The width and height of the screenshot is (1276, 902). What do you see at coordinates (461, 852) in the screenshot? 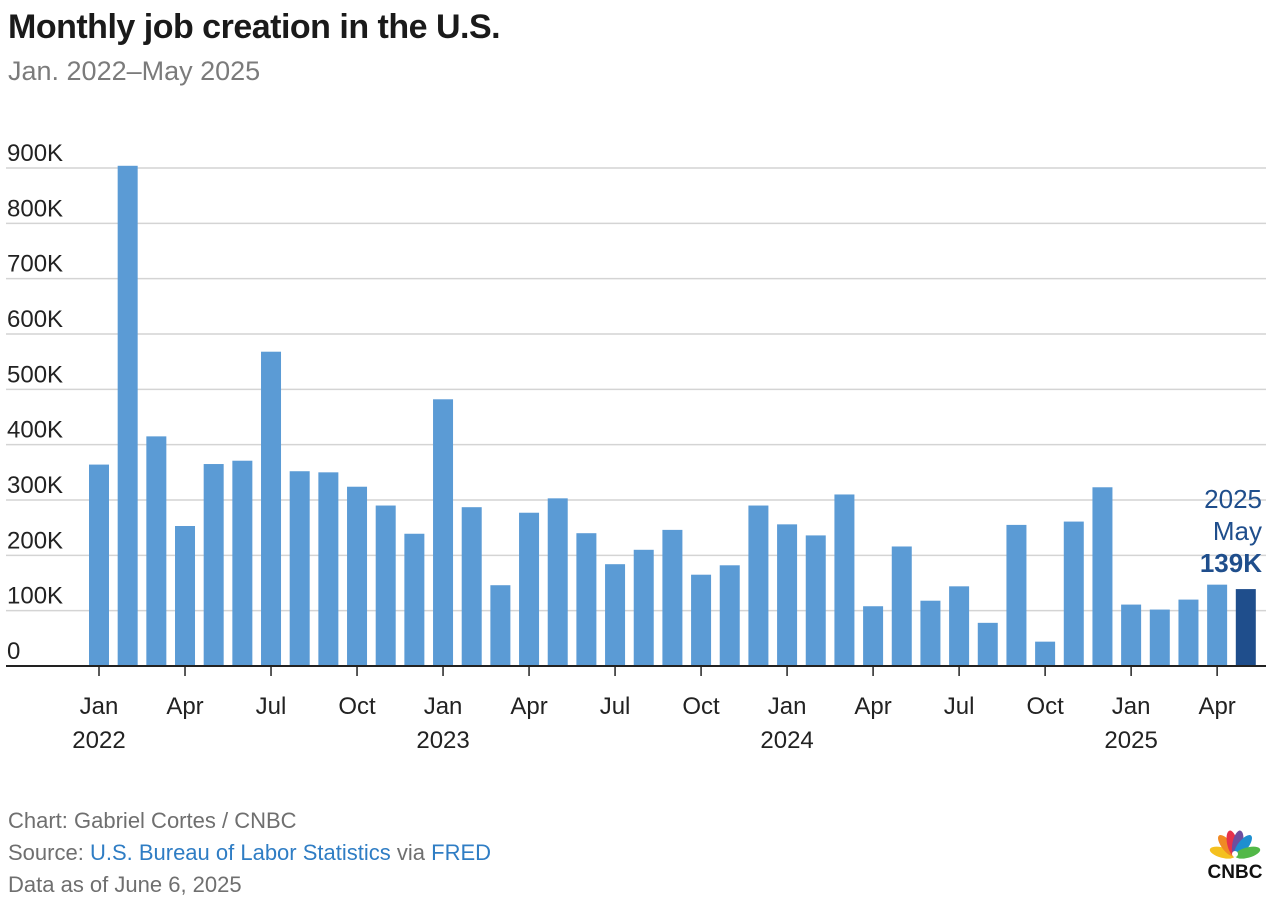
I see `fred-source-link: FRED` at bounding box center [461, 852].